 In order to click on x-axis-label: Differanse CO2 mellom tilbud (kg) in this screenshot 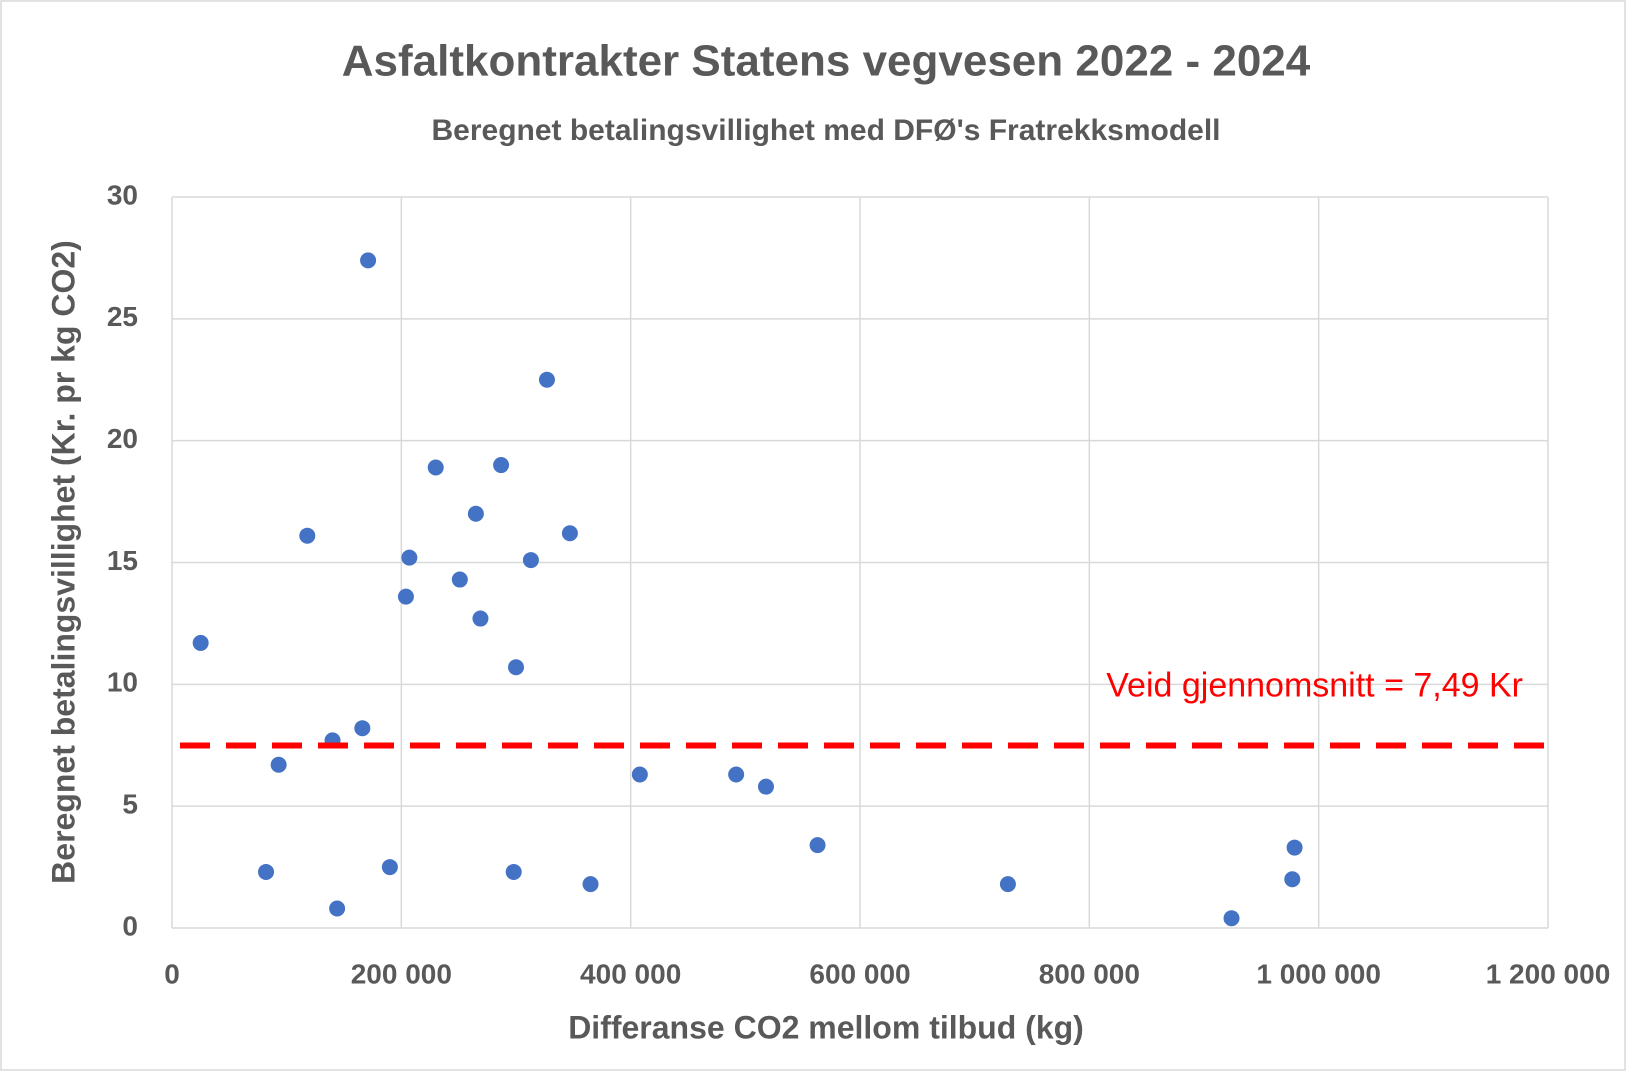, I will do `click(826, 1027)`.